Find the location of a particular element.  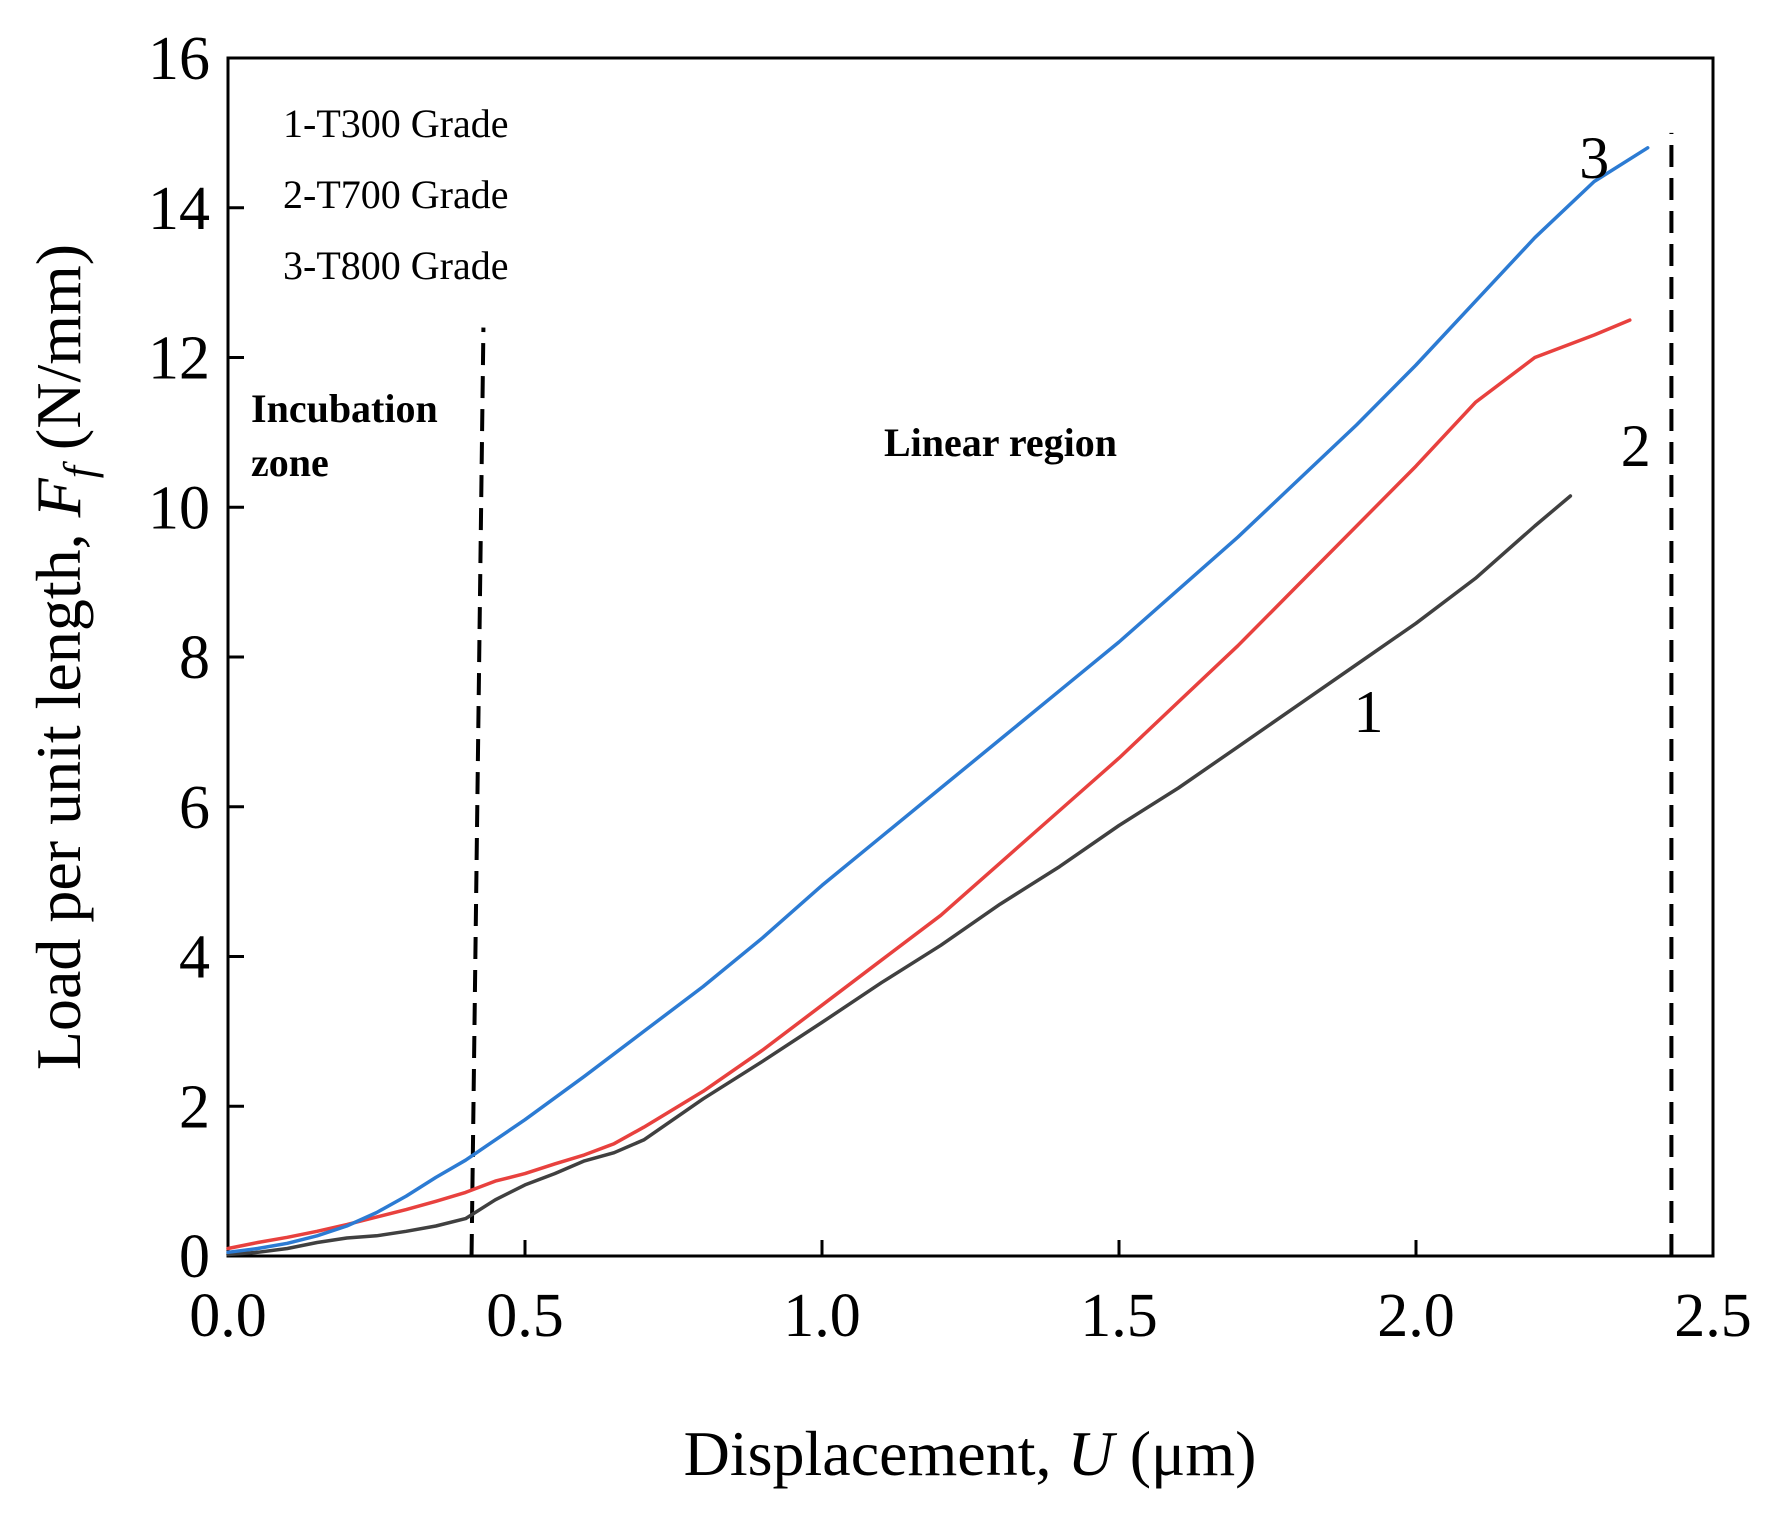

x-tick-label-3: 1.5 is located at coordinates (1119, 1316).